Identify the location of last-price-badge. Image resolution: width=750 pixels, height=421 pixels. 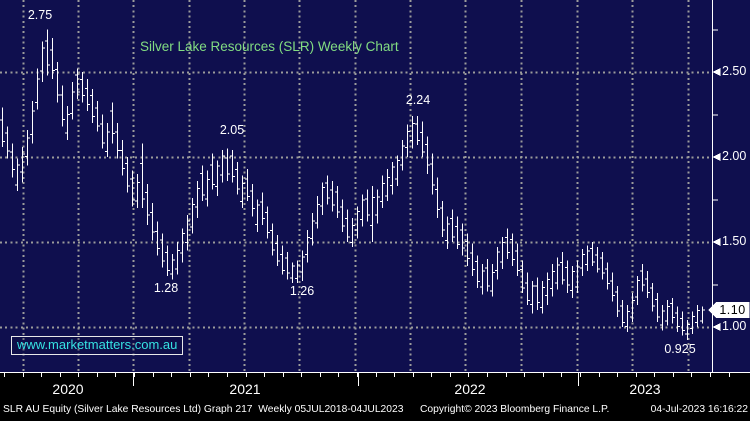
(729, 310).